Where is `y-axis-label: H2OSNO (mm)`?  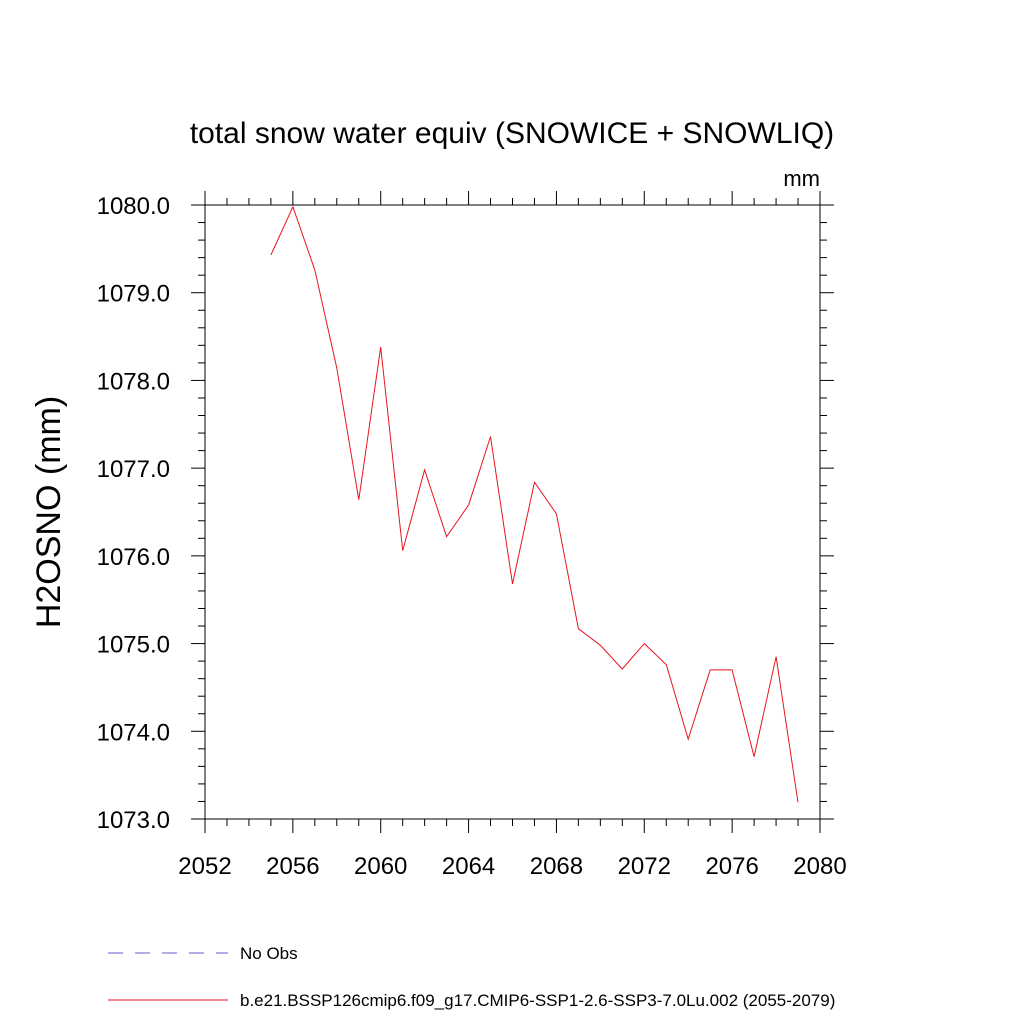 y-axis-label: H2OSNO (mm) is located at coordinates (49, 512).